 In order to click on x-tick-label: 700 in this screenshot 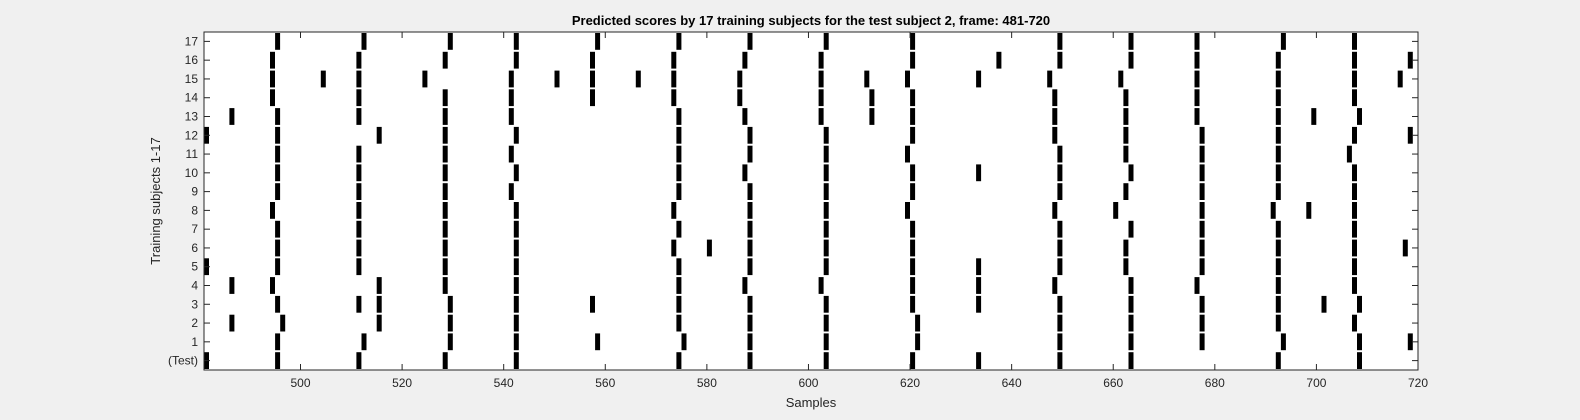, I will do `click(1316, 383)`.